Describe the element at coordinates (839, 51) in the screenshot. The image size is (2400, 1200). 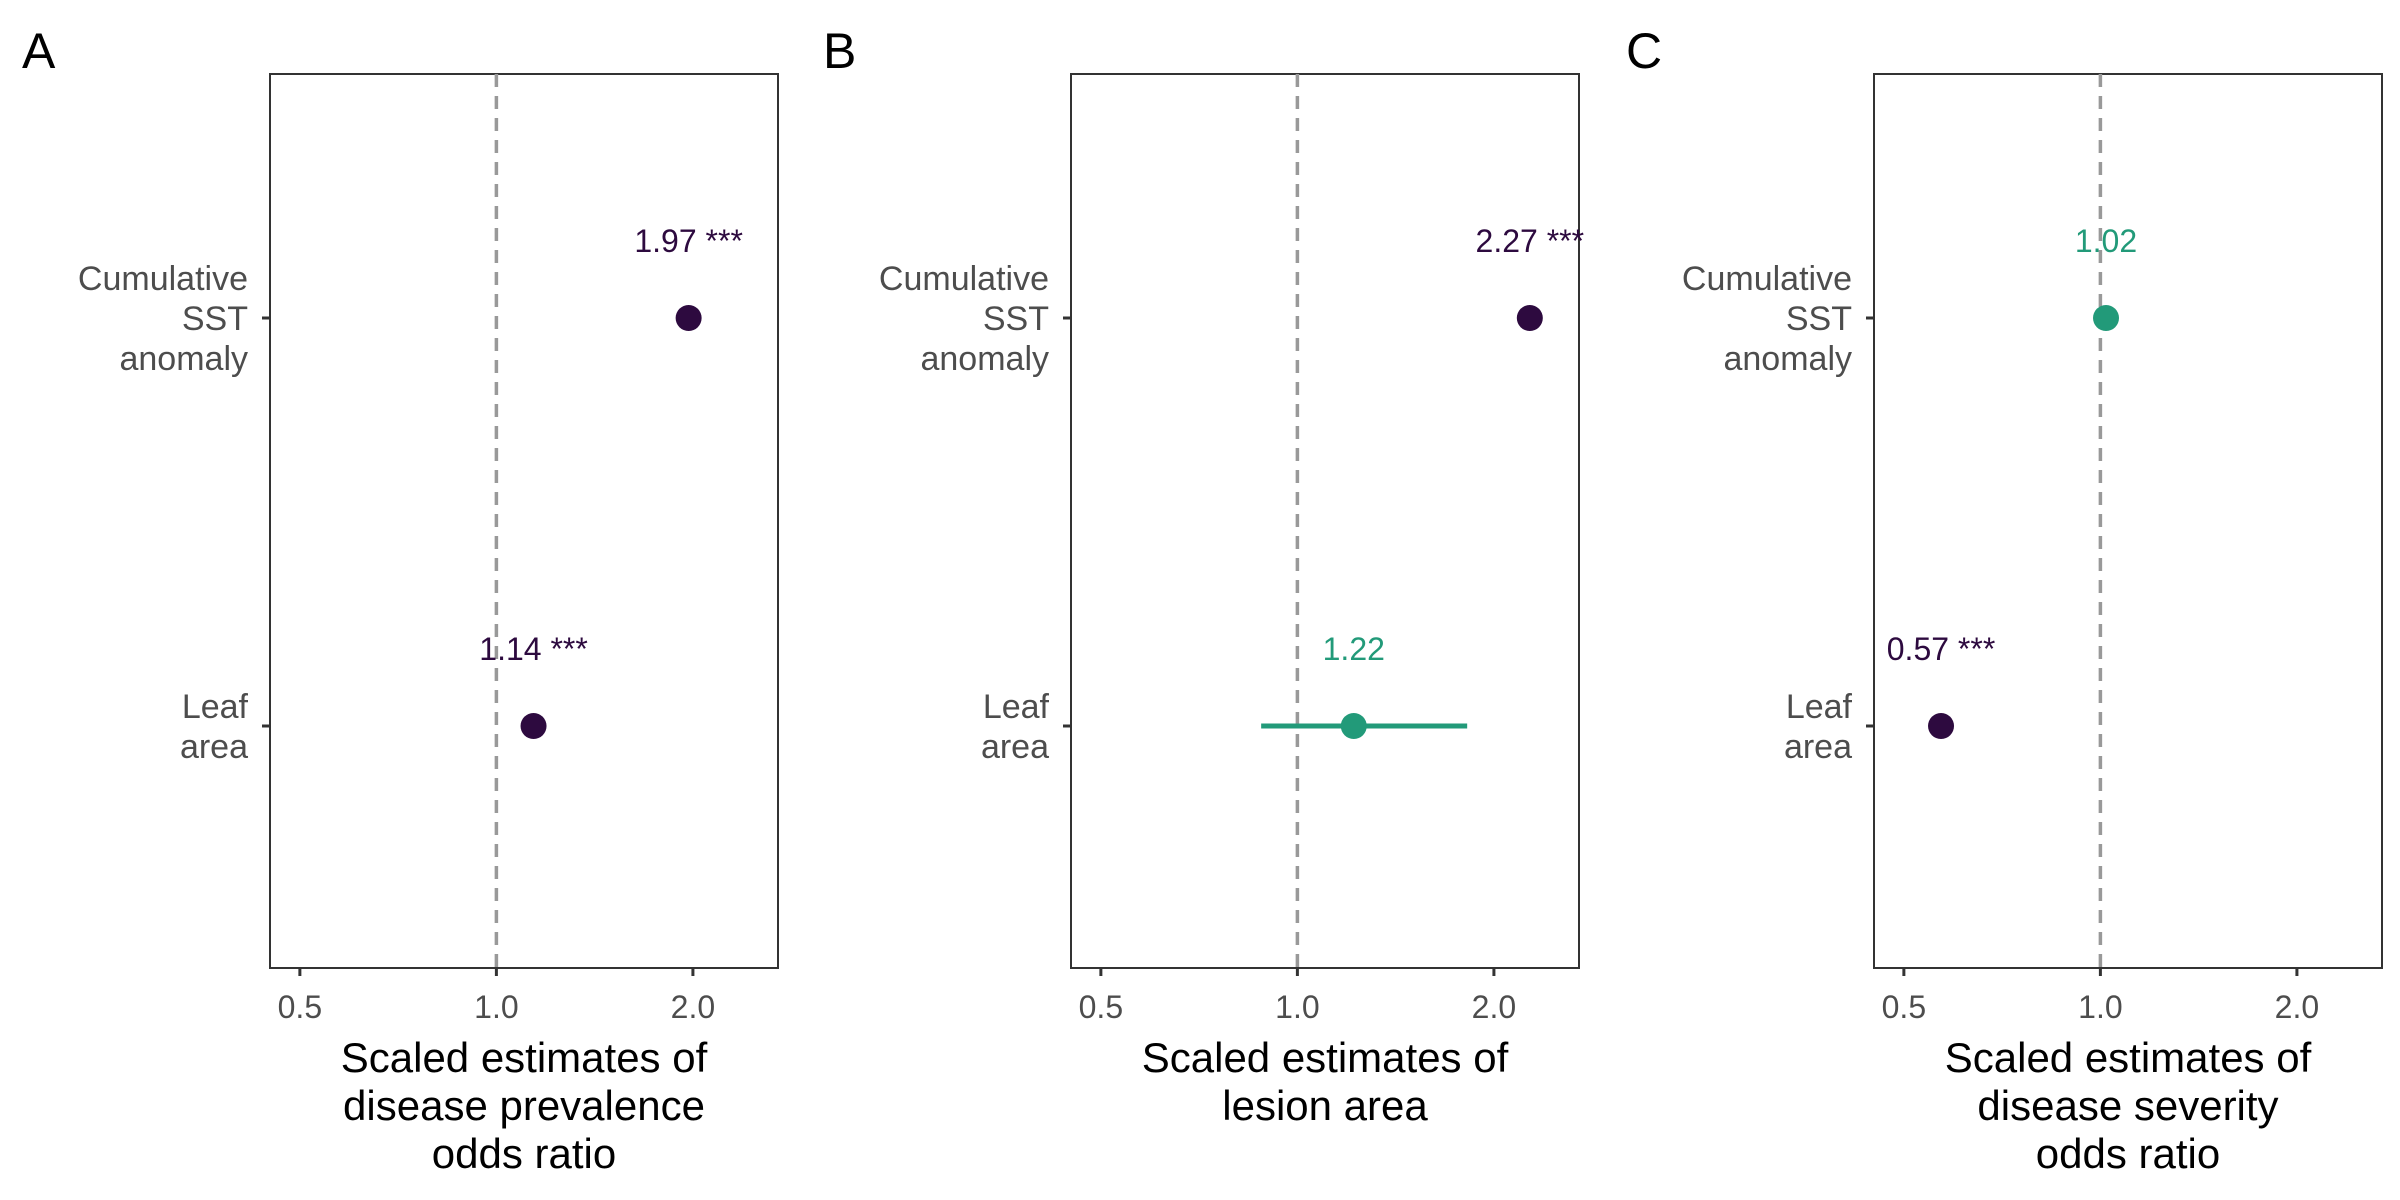
I see `panel-letter-b: B` at that location.